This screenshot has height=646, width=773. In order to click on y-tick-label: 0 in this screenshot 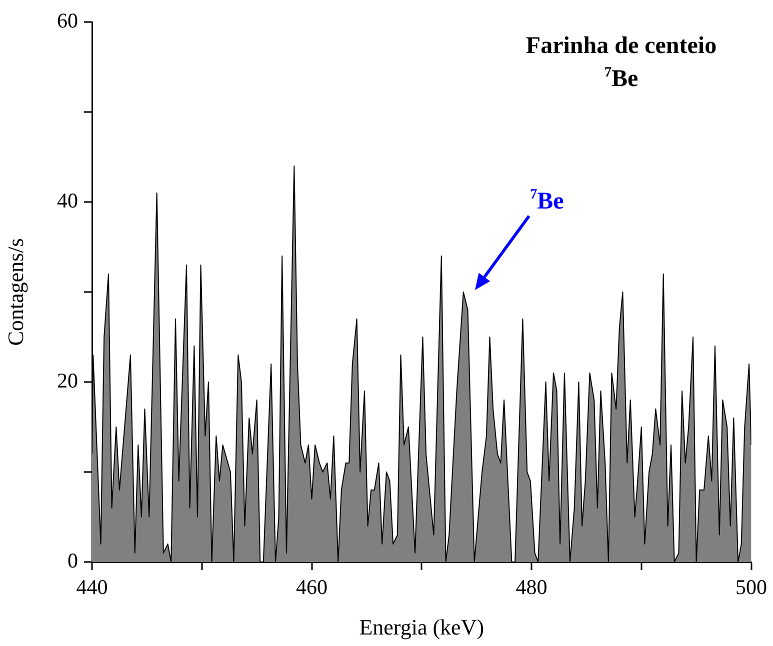, I will do `click(73, 560)`.